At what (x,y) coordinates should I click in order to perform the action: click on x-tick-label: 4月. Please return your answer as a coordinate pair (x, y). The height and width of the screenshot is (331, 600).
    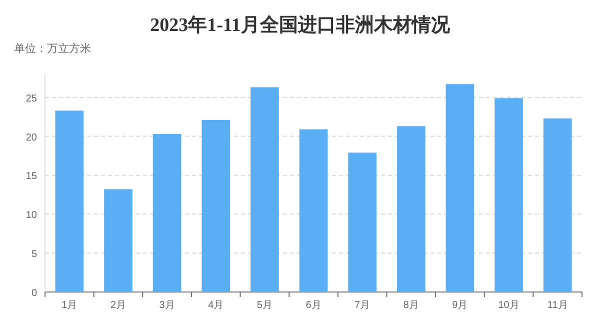
    Looking at the image, I should click on (216, 305).